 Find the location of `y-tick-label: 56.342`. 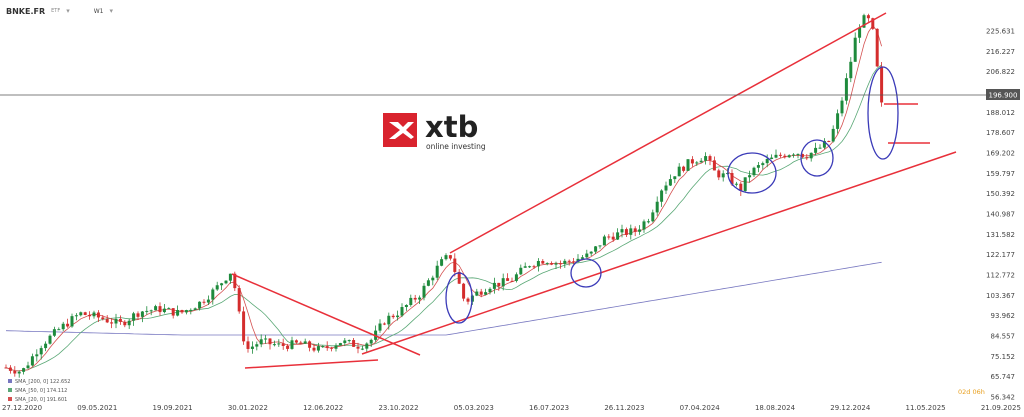

y-tick-label: 56.342 is located at coordinates (1003, 398).